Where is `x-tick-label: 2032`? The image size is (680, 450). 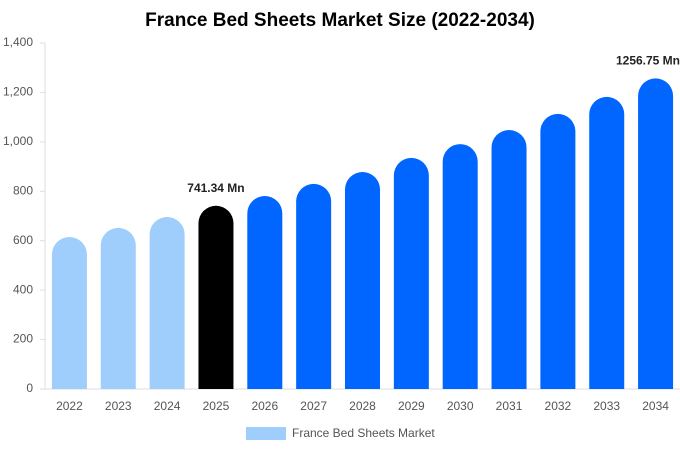
x-tick-label: 2032 is located at coordinates (558, 406).